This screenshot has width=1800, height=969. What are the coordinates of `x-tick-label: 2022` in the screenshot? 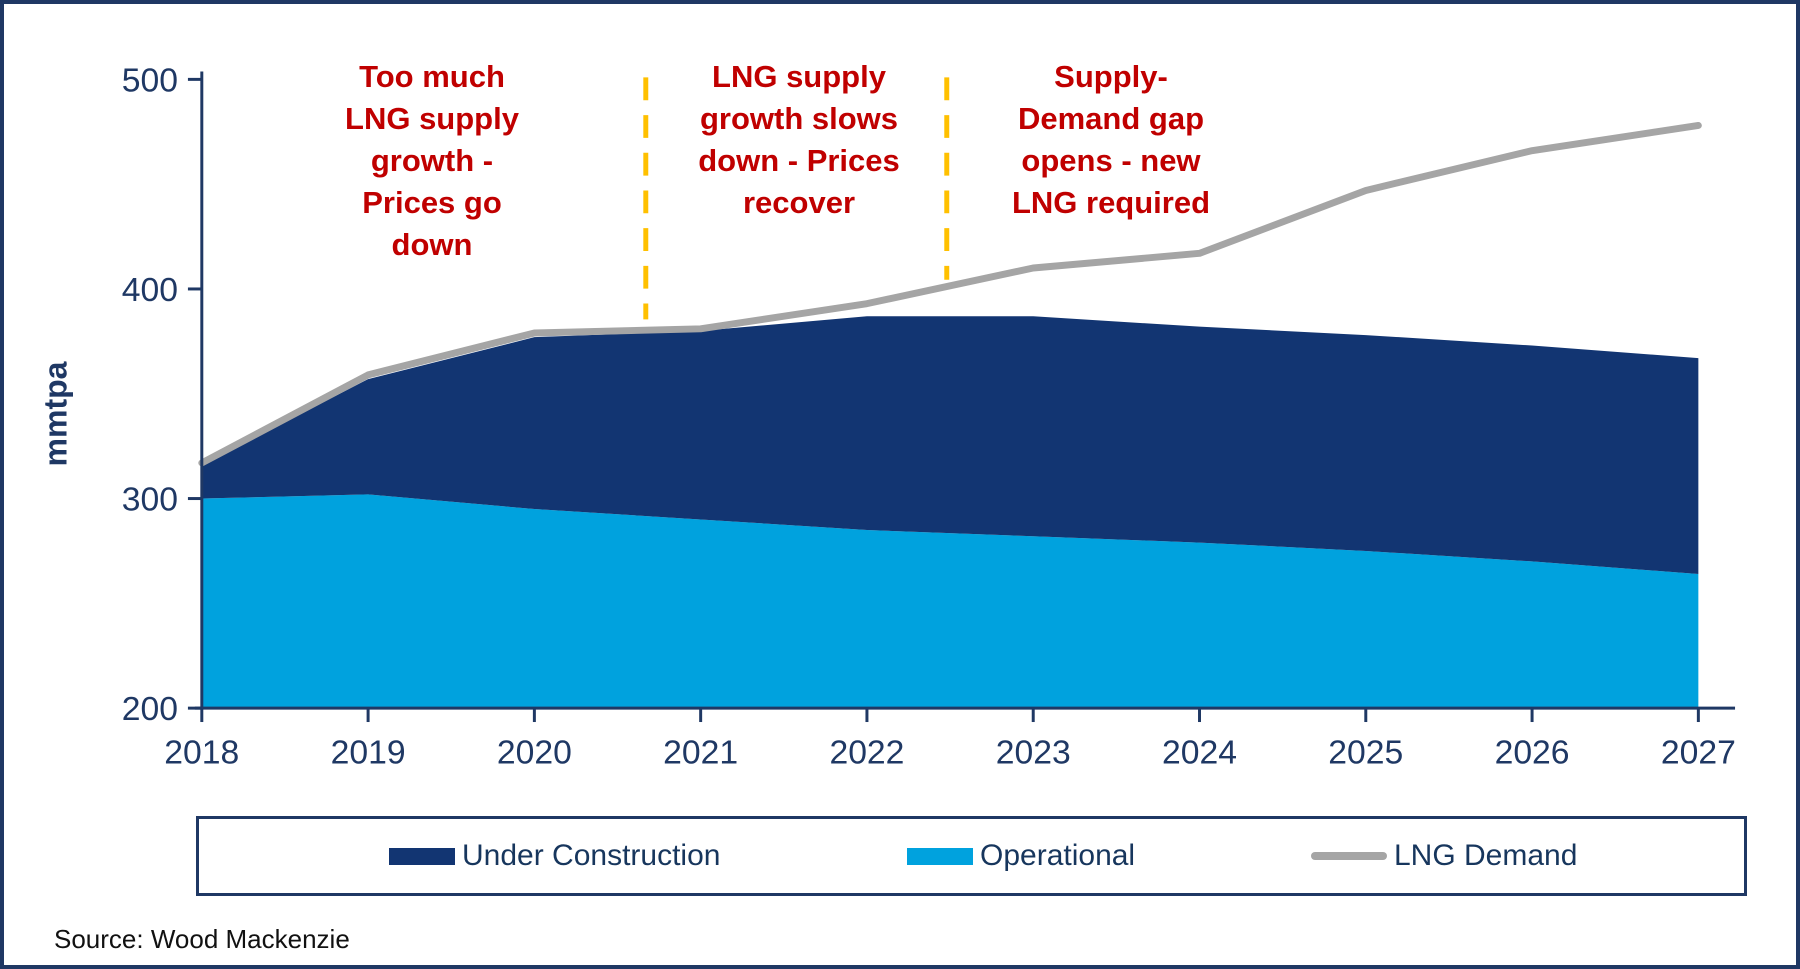 It's located at (866, 753).